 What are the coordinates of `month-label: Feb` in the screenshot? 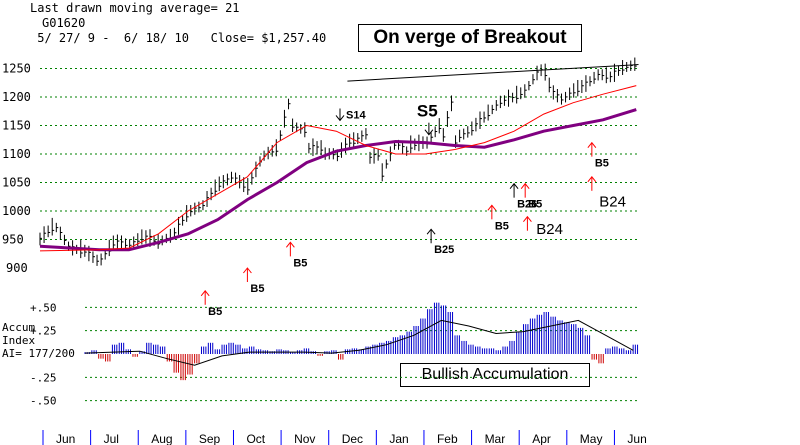 It's located at (447, 438).